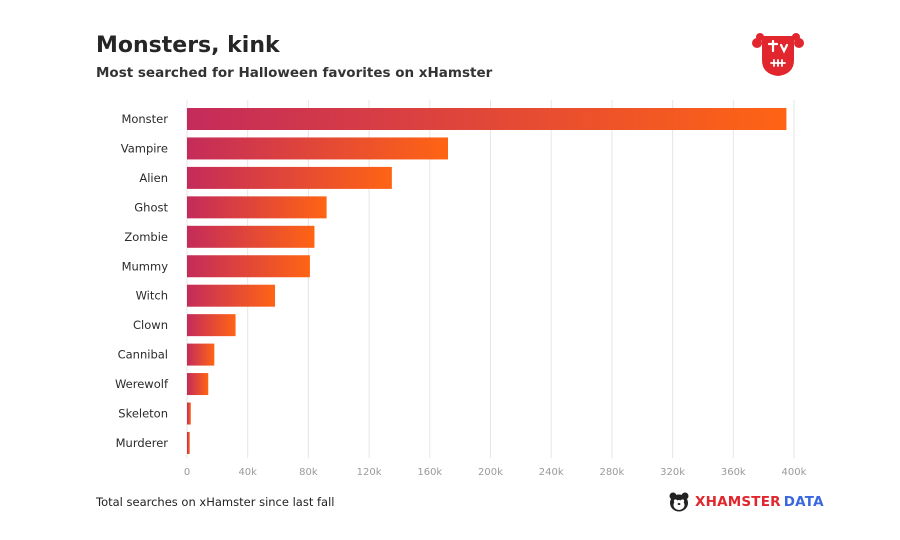 The image size is (900, 540). What do you see at coordinates (611, 472) in the screenshot?
I see `x-tick-label: 280k` at bounding box center [611, 472].